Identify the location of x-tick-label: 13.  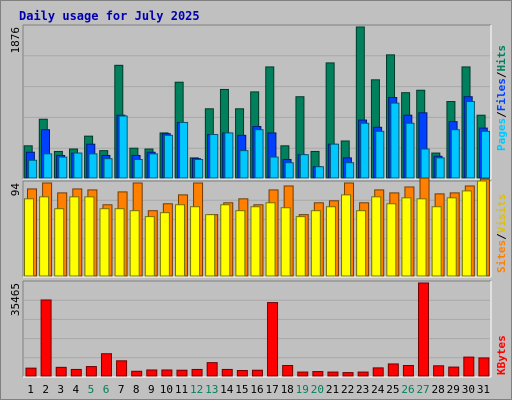
(211, 389).